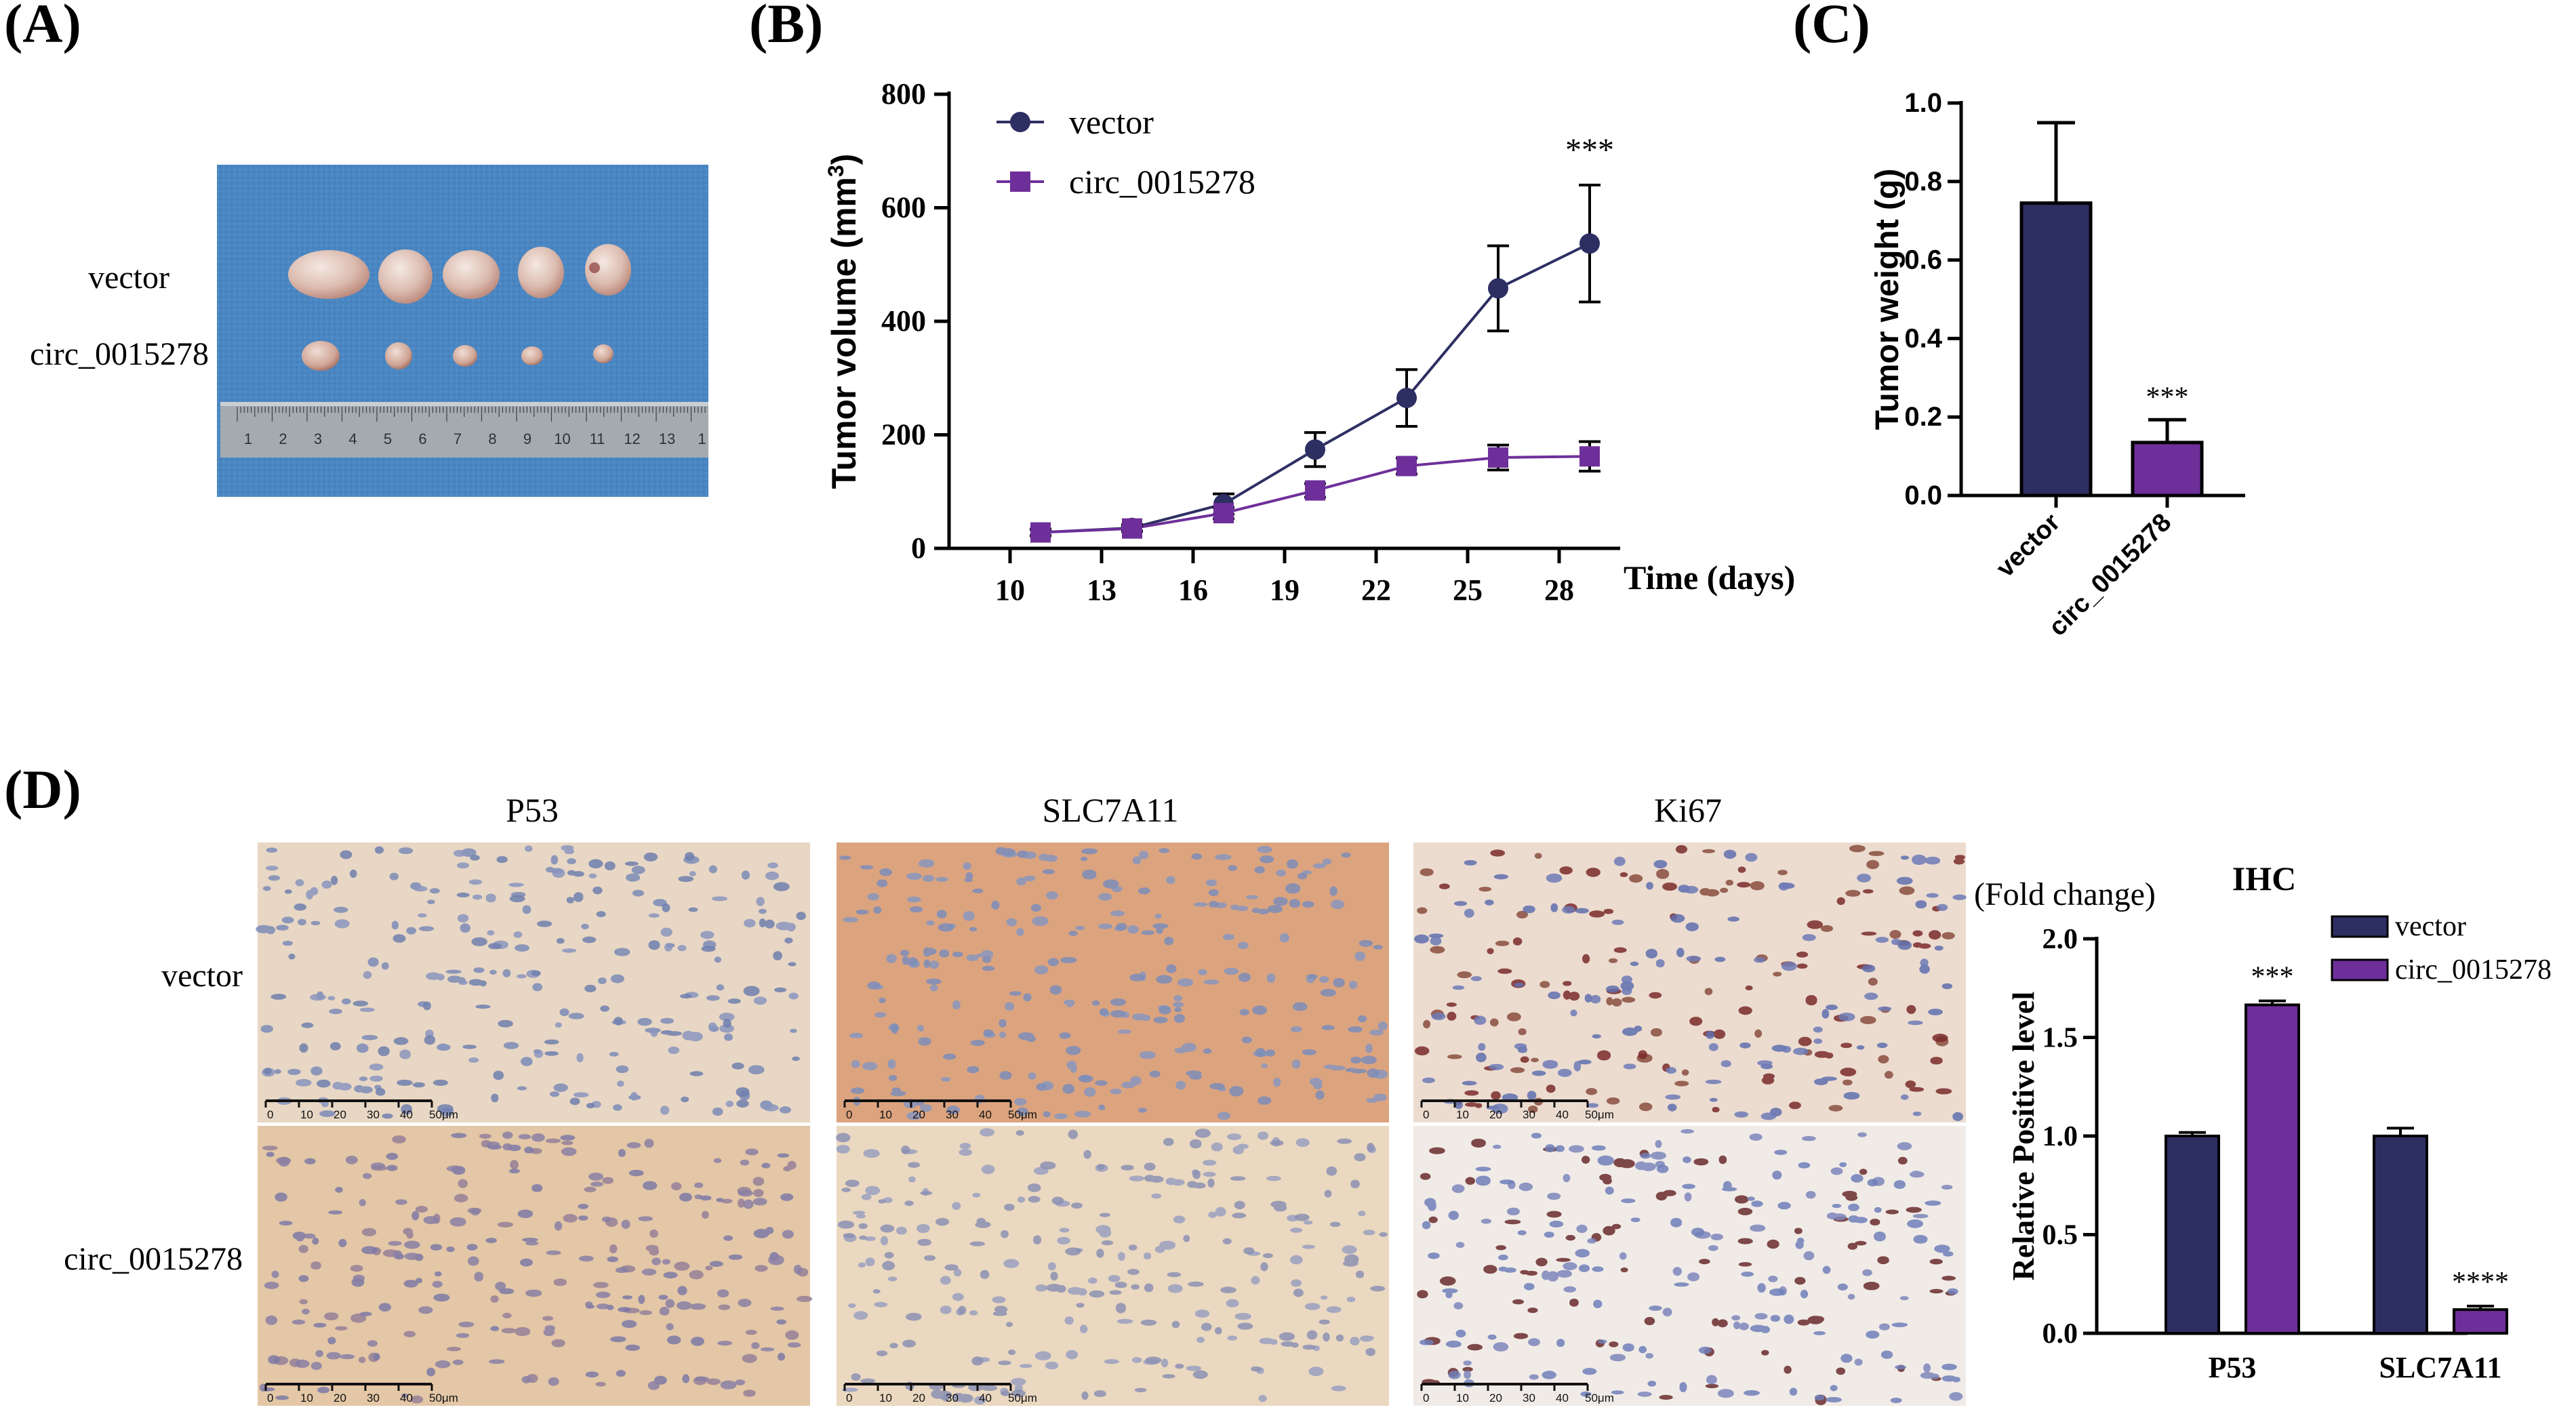 The image size is (2576, 1418). I want to click on ruler-number: 3, so click(318, 438).